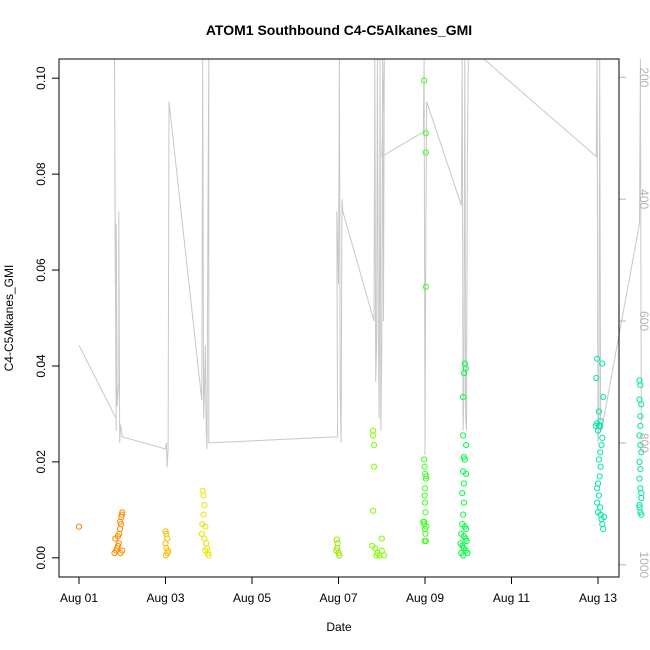 This screenshot has height=650, width=650. I want to click on x-tick-label: Aug 13, so click(598, 598).